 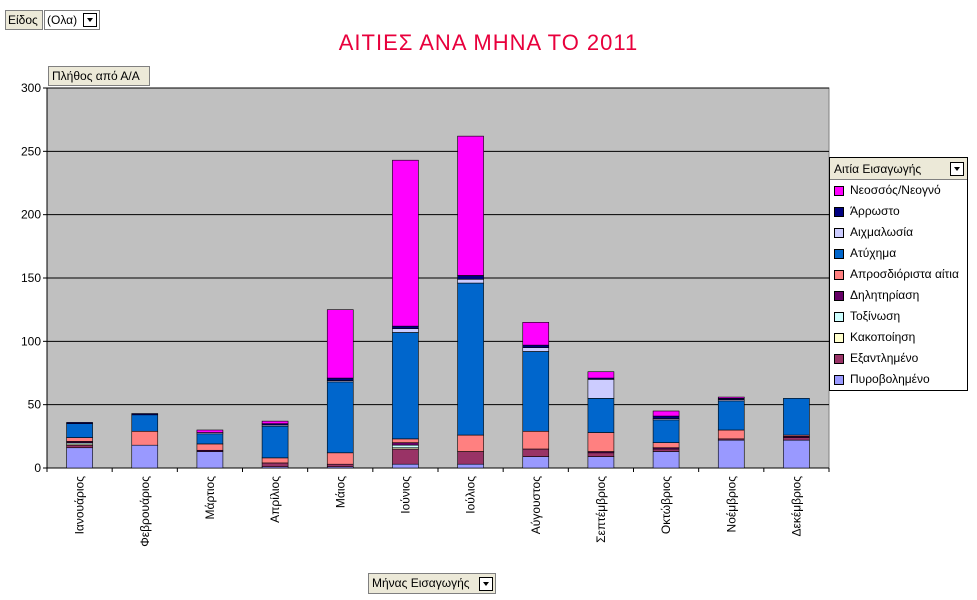 I want to click on legend-label: Κακοποίηση, so click(x=883, y=337).